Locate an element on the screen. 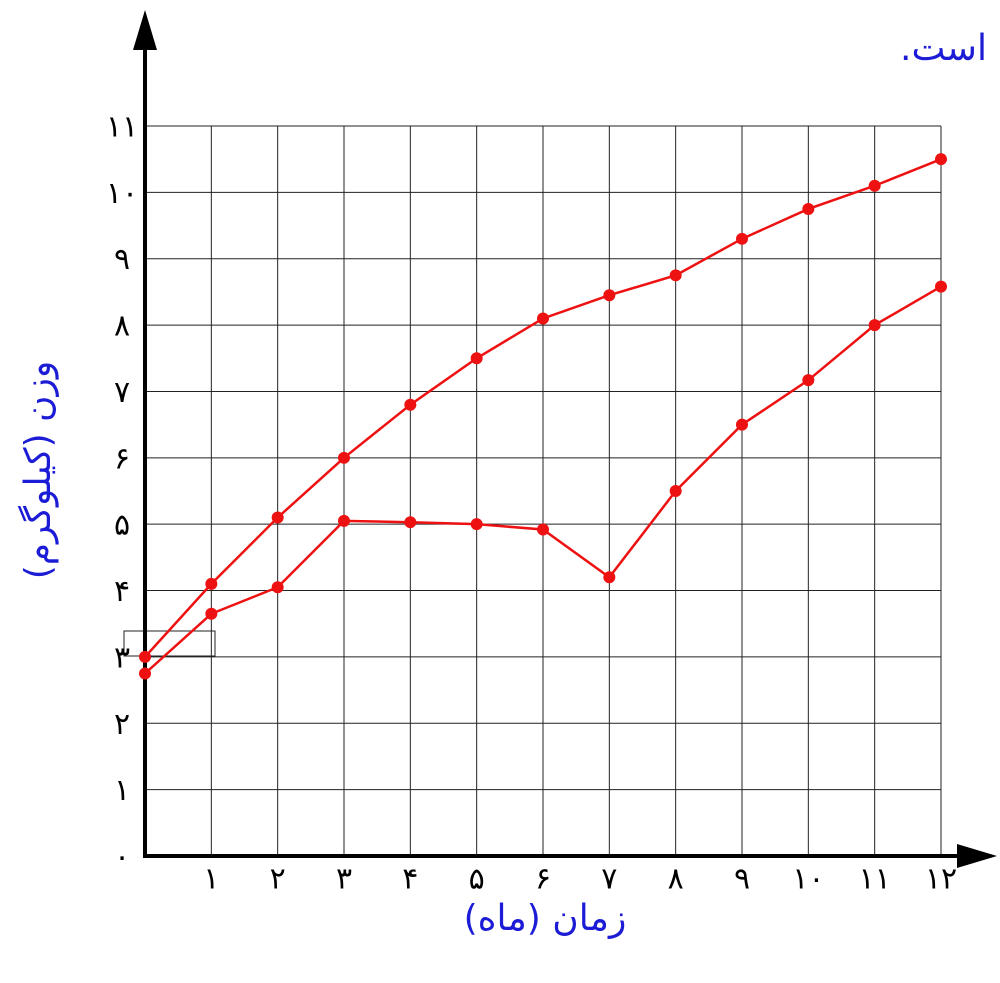 The width and height of the screenshot is (1000, 983). y-tick-label: ۳ is located at coordinates (122, 657).